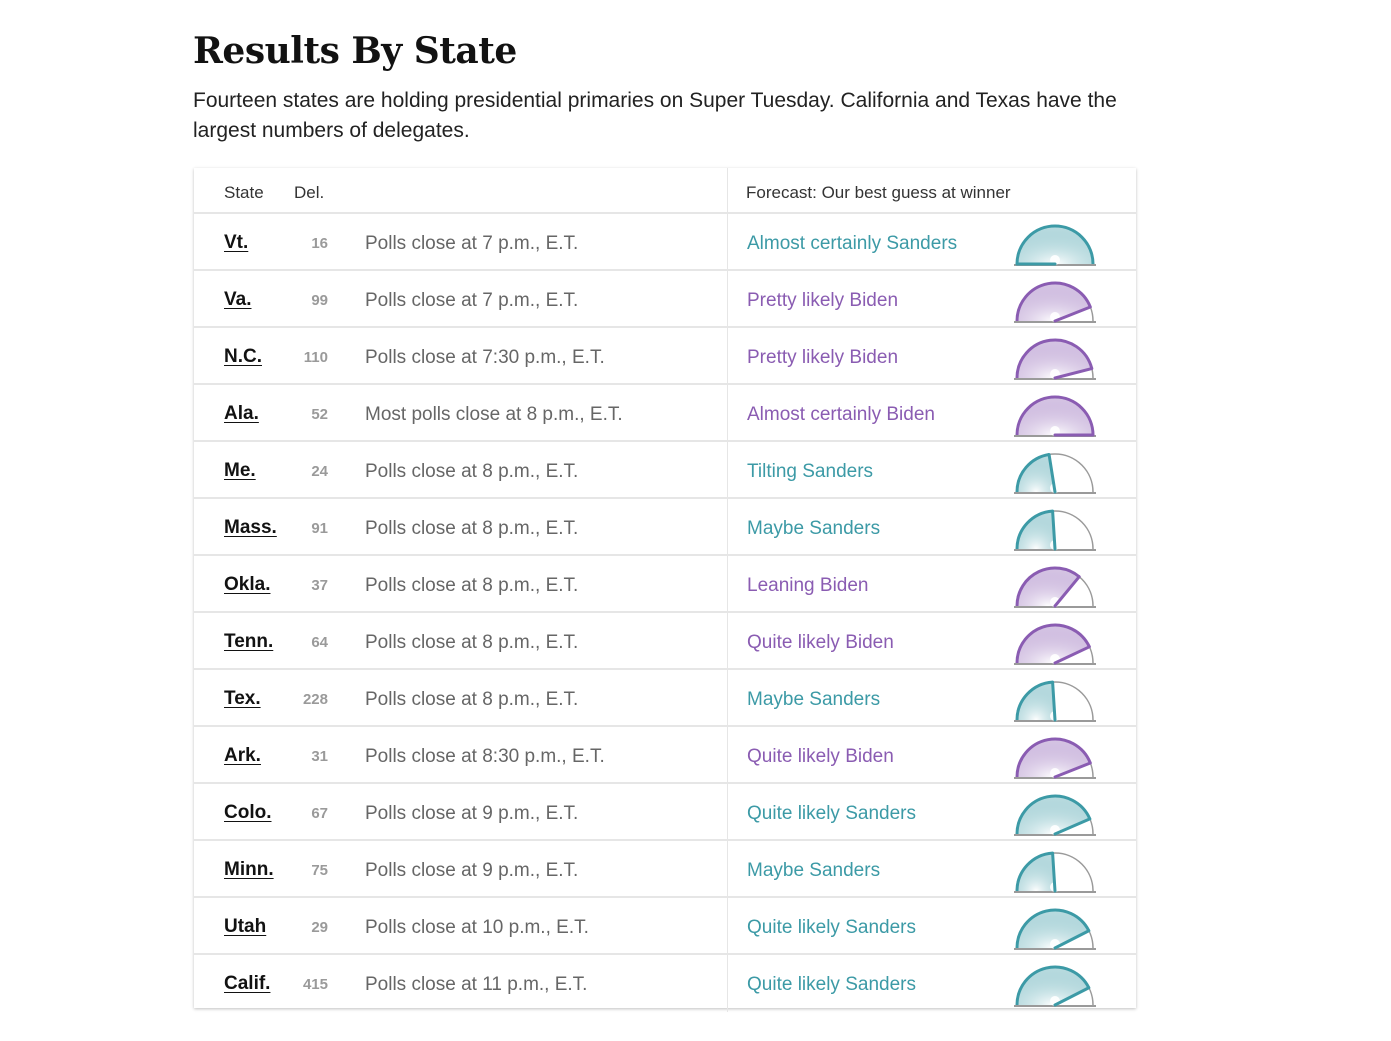 Image resolution: width=1391 pixels, height=1041 pixels. Describe the element at coordinates (240, 470) in the screenshot. I see `state-link: Me.` at that location.